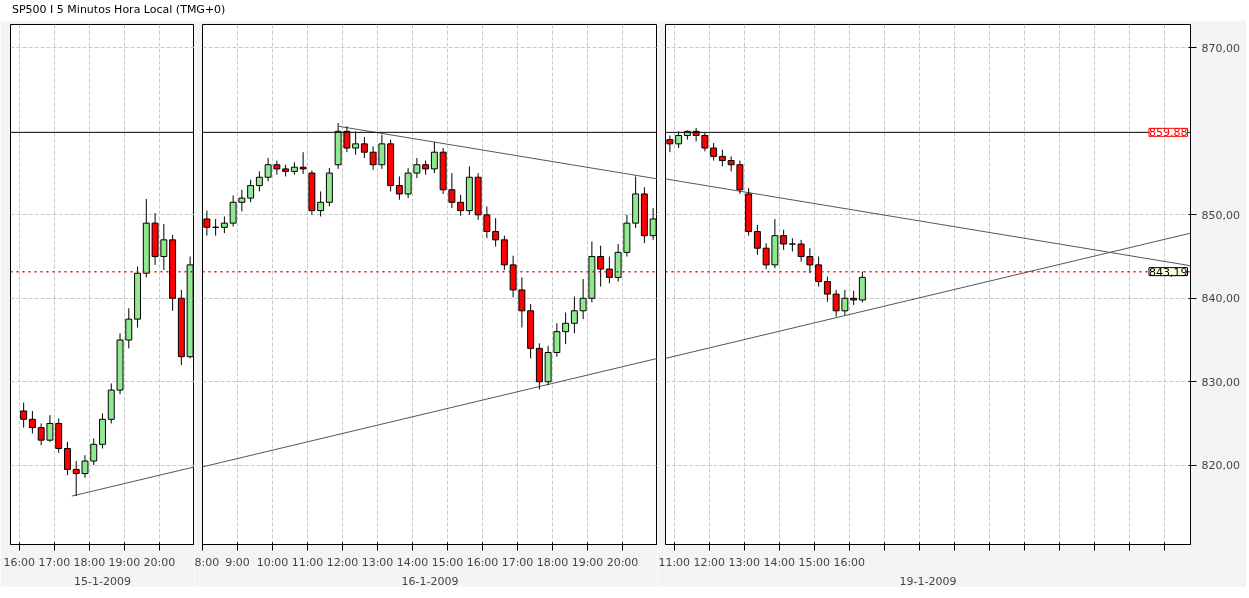 The width and height of the screenshot is (1249, 598). Describe the element at coordinates (1220, 48) in the screenshot. I see `y-tick-label: 870,00` at that location.